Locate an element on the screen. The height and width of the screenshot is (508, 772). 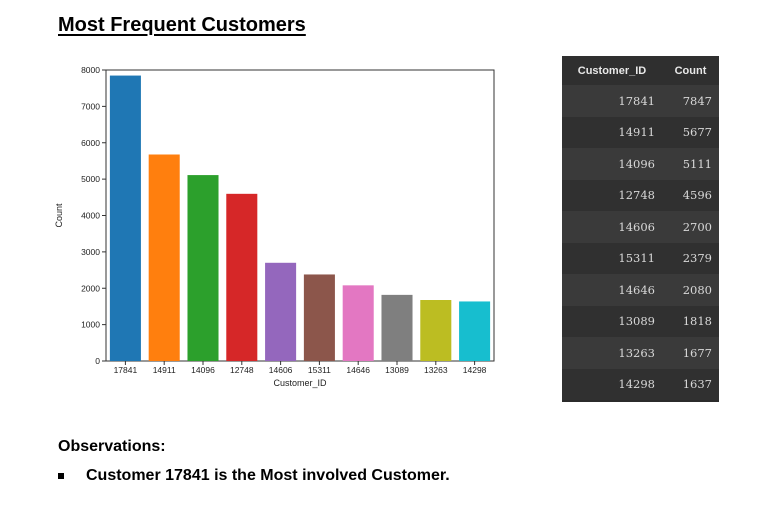
customer-id-cell: 13089 is located at coordinates (612, 321).